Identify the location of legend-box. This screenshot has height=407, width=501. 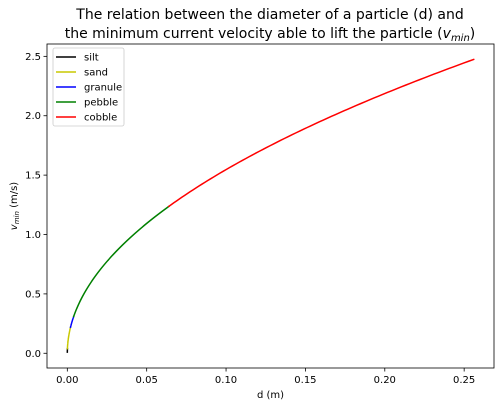
(88, 87).